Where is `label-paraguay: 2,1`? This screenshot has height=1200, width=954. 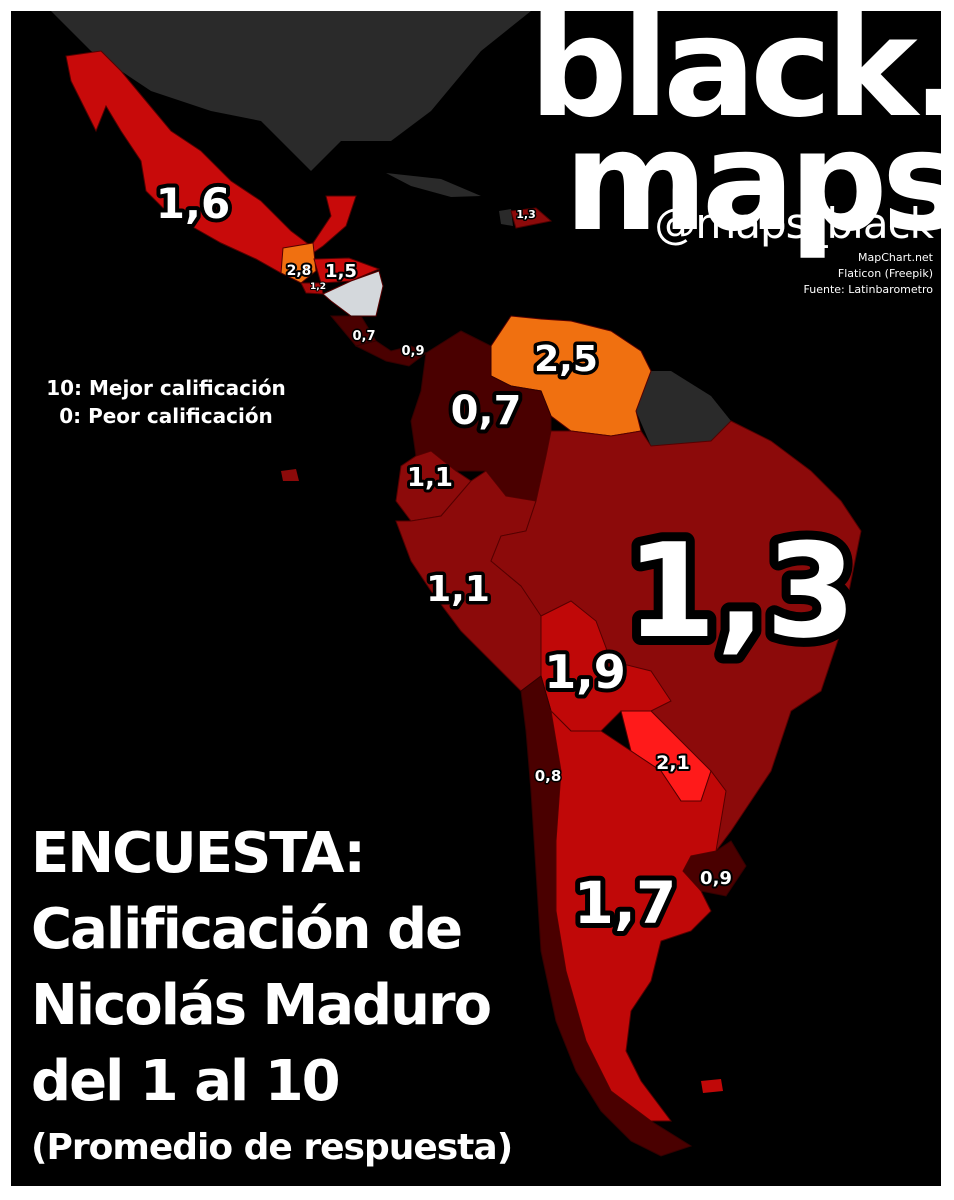 label-paraguay: 2,1 is located at coordinates (673, 763).